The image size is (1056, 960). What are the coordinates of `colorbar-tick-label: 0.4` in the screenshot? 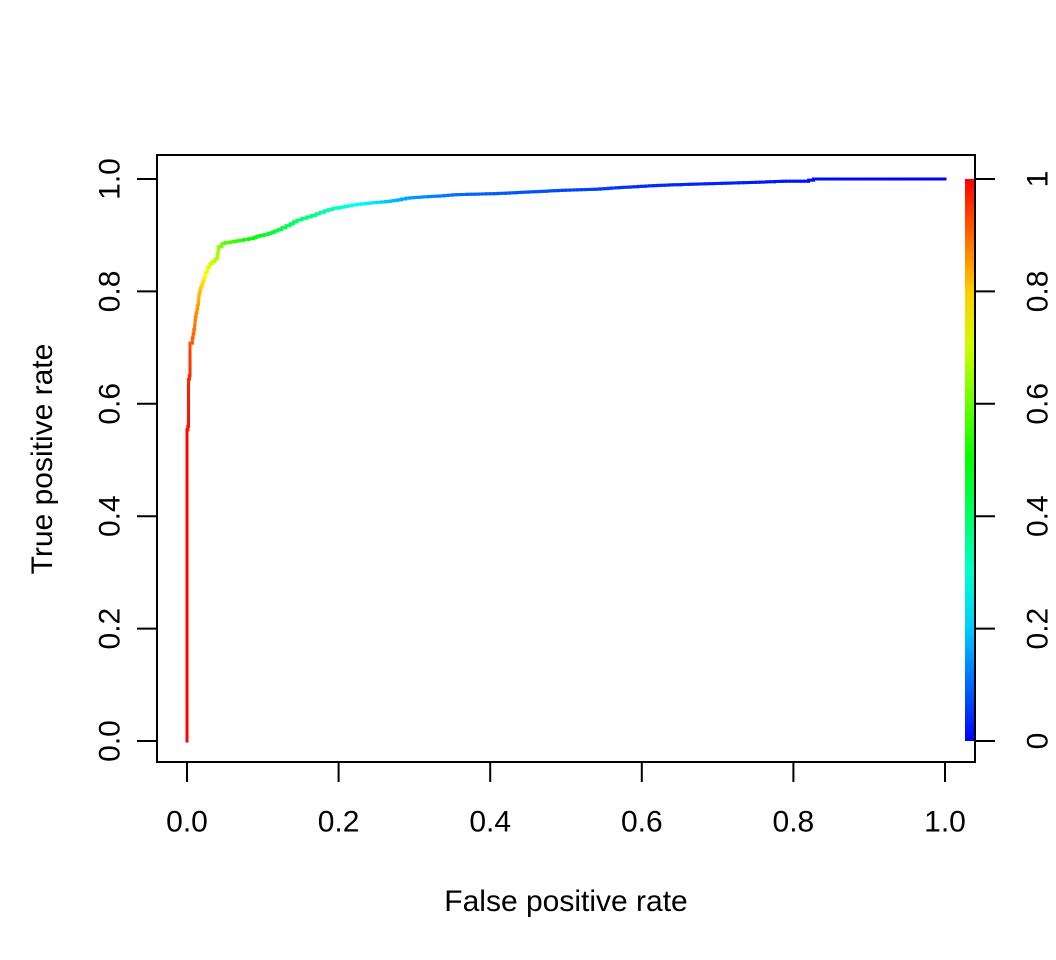 It's located at (1038, 516).